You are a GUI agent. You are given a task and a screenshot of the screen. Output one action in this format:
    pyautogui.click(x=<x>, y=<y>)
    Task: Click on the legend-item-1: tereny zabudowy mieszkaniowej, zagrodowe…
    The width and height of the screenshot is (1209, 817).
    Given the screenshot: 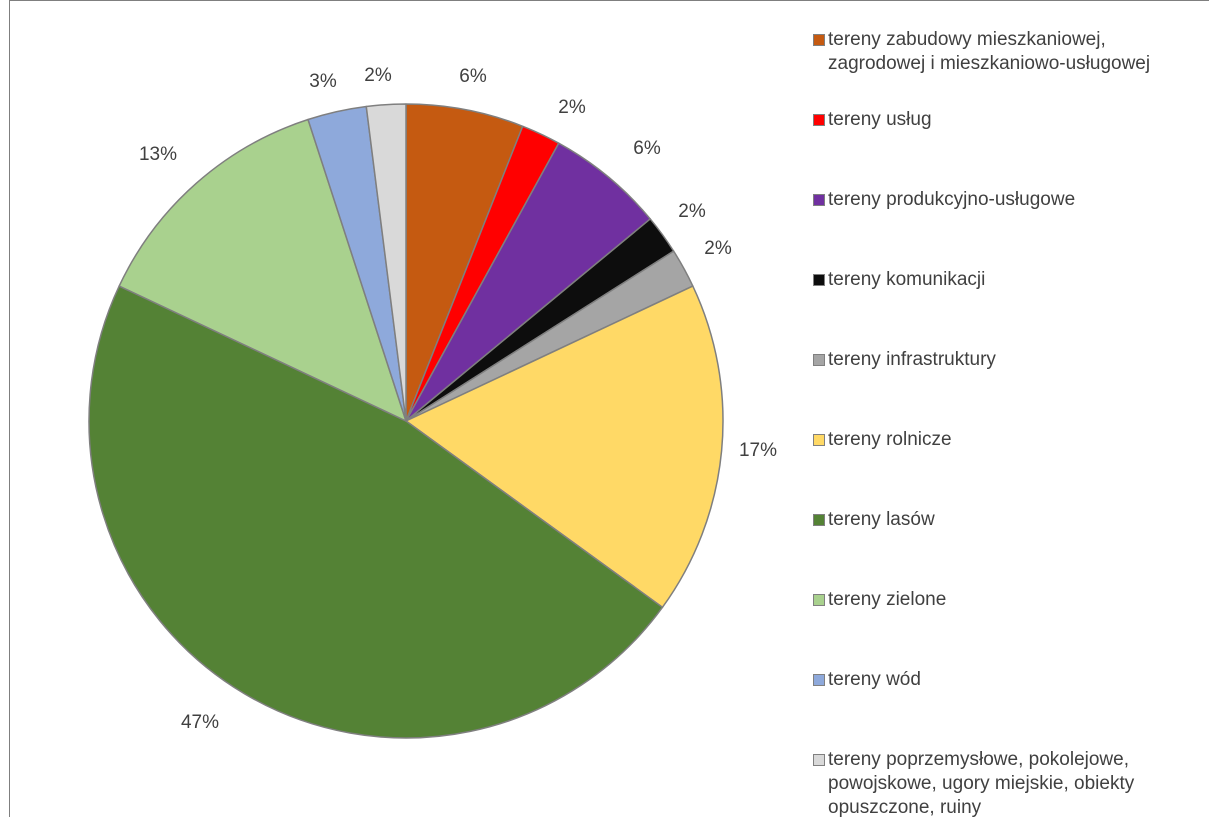 What is the action you would take?
    pyautogui.click(x=981, y=52)
    